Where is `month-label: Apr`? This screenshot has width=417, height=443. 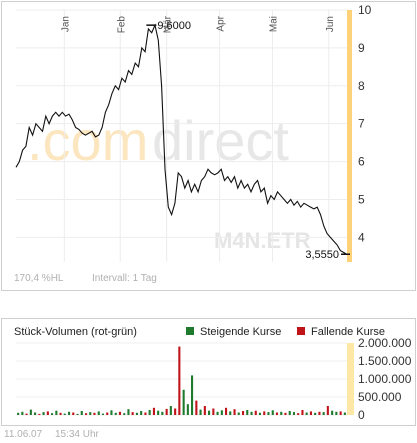
month-label: Apr is located at coordinates (221, 23).